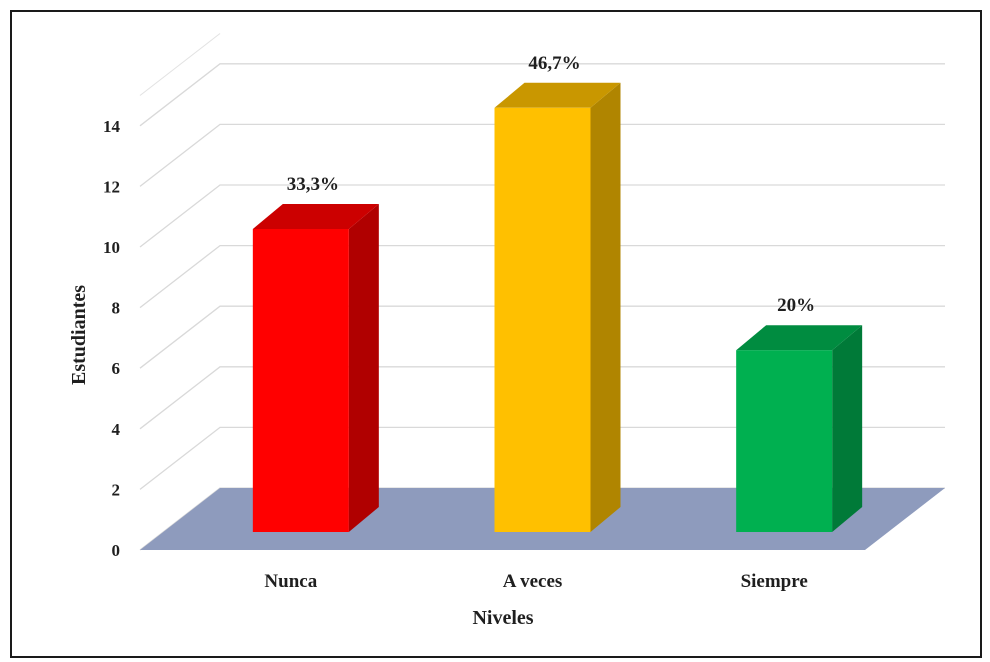 The height and width of the screenshot is (662, 990). Describe the element at coordinates (112, 338) in the screenshot. I see `y-axis-ticks: 0 2 4 6 8 10 12 14` at that location.